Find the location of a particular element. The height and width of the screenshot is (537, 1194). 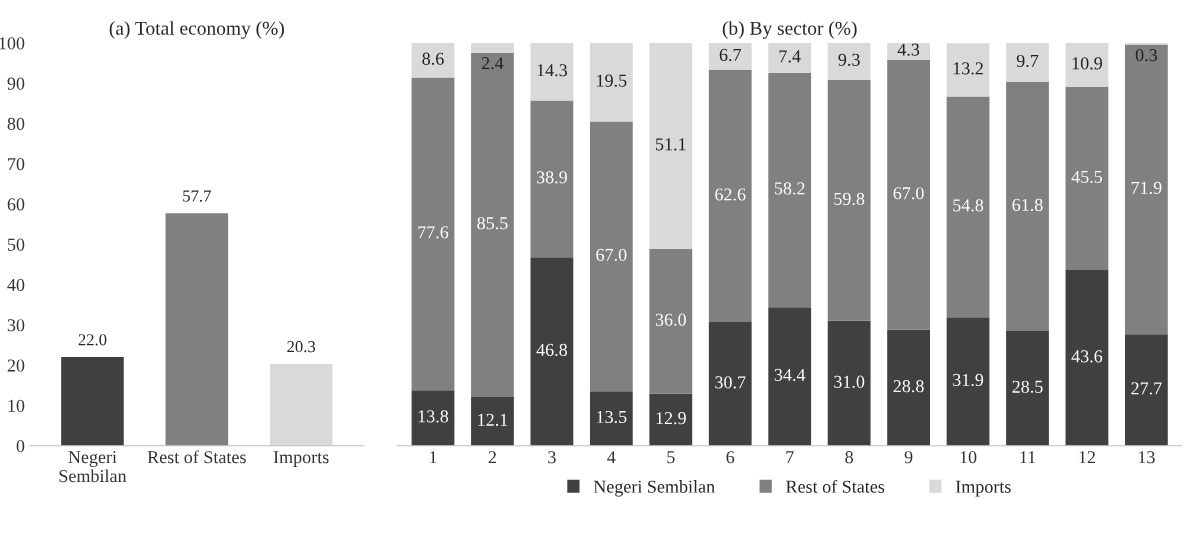

data-label: 19.5 is located at coordinates (612, 80).